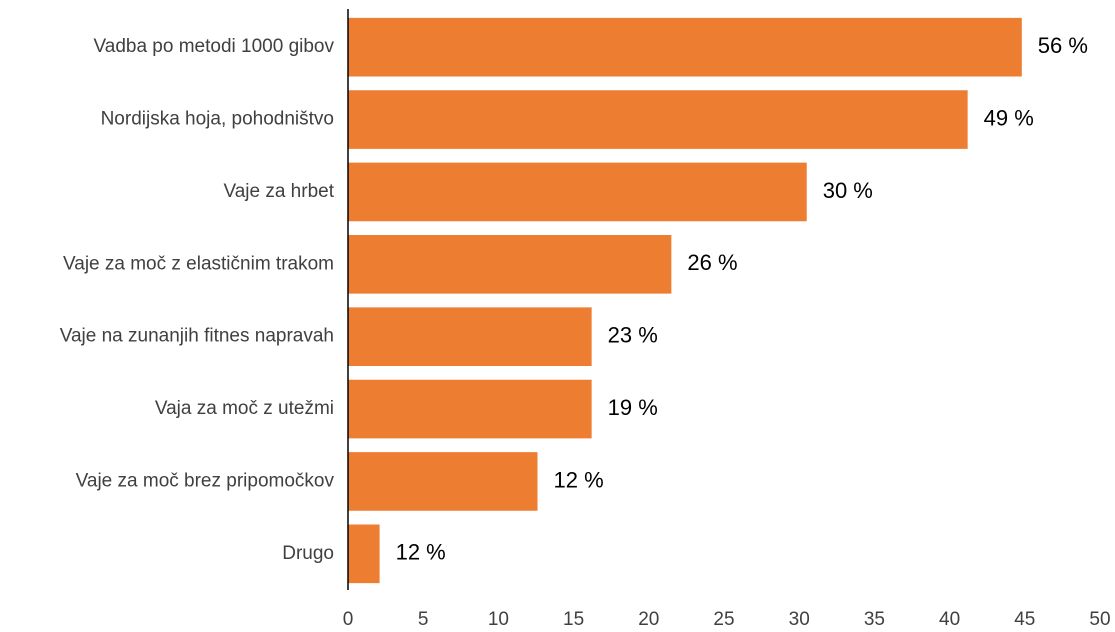  I want to click on x-tick-label: 10, so click(498, 619).